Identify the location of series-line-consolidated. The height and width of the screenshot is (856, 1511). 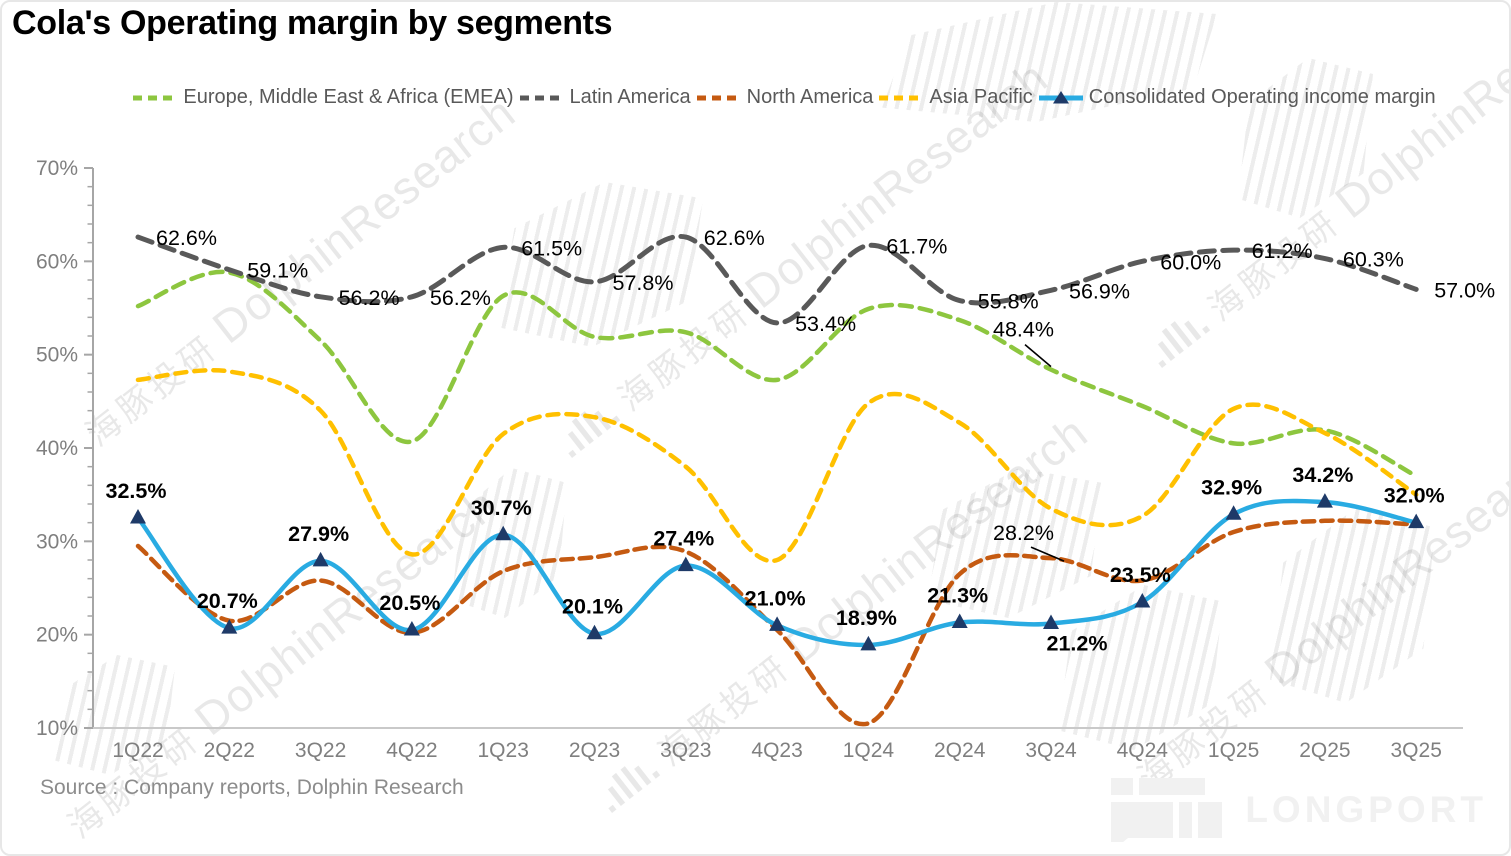
(777, 573).